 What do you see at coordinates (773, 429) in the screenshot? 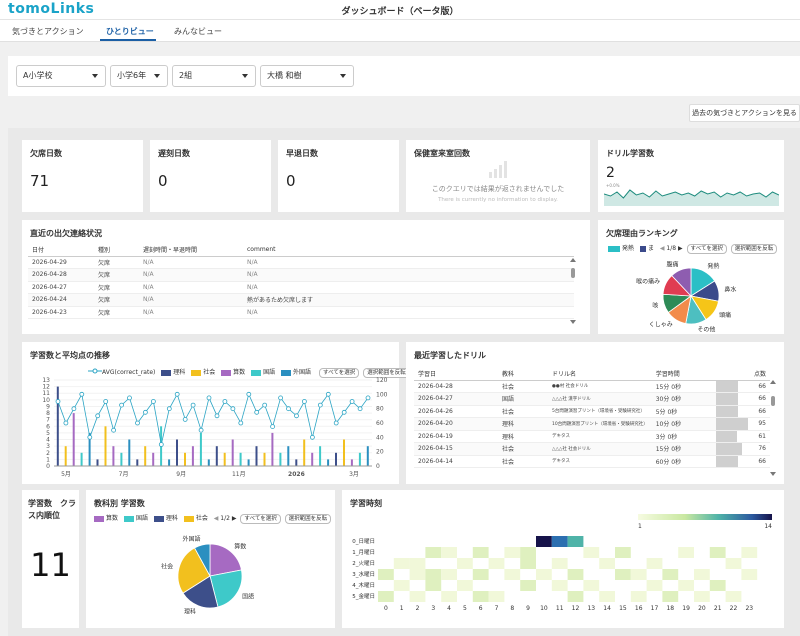
I see `drill-scrollbar` at bounding box center [773, 429].